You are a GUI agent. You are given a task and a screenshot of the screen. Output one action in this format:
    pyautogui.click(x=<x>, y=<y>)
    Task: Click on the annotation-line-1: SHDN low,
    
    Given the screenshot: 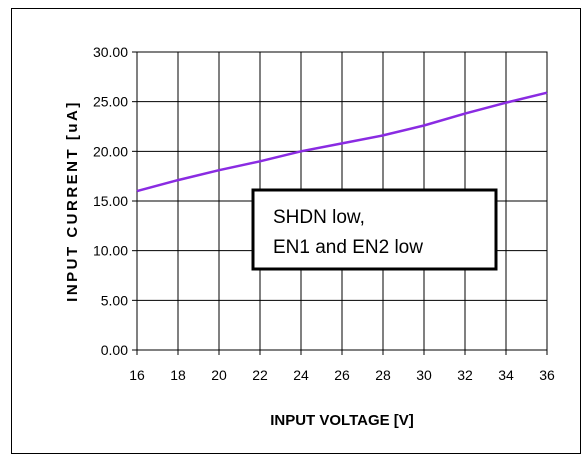 What is the action you would take?
    pyautogui.click(x=319, y=217)
    